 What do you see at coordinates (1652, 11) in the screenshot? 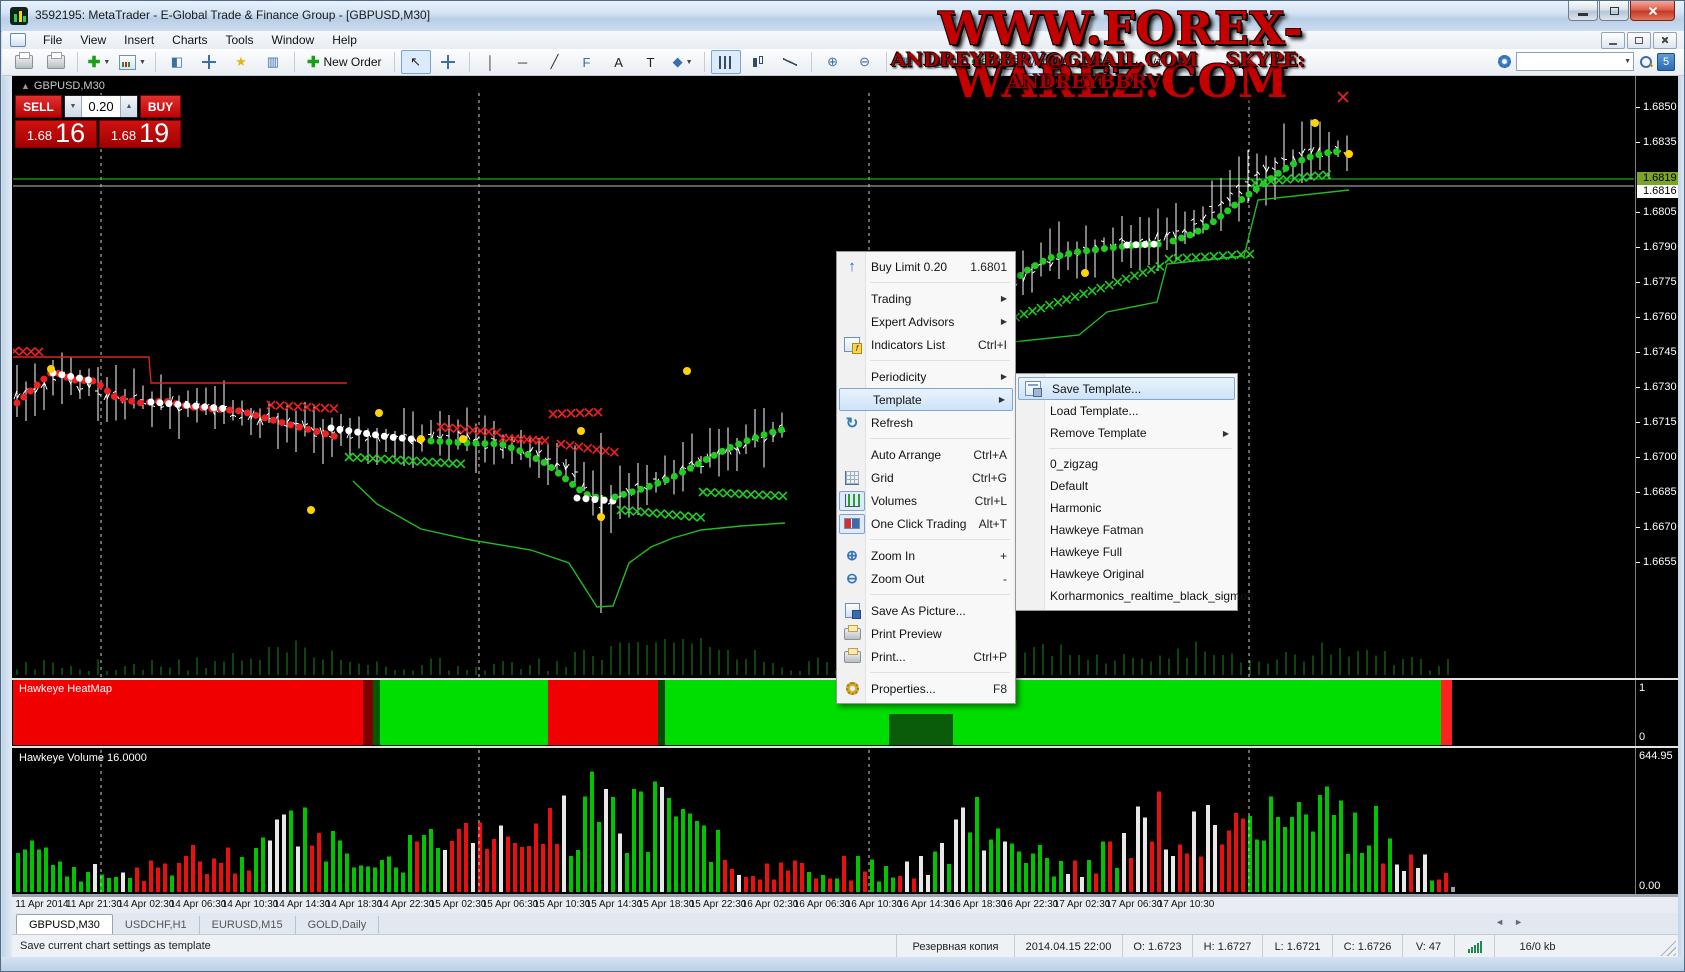
I see `close-button` at bounding box center [1652, 11].